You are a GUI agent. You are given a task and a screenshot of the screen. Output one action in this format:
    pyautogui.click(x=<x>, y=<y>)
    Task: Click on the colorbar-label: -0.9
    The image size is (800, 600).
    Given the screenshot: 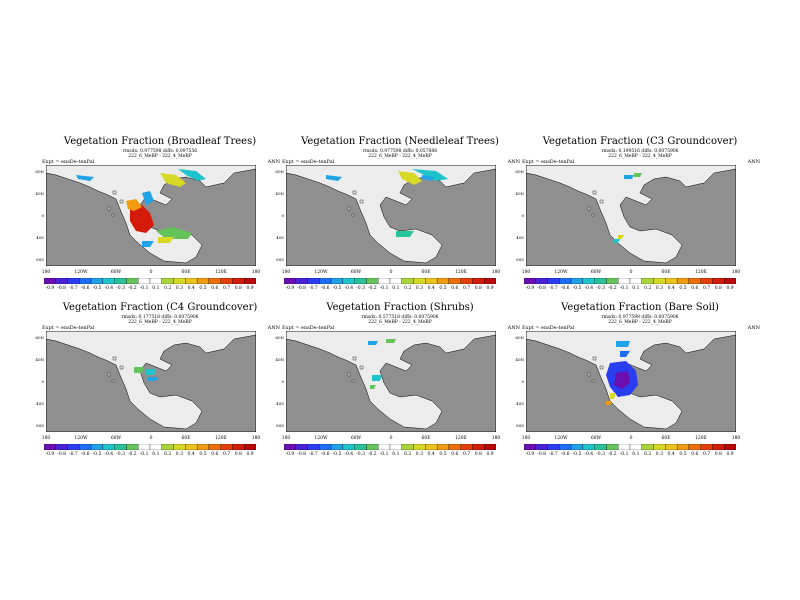 What is the action you would take?
    pyautogui.click(x=530, y=454)
    